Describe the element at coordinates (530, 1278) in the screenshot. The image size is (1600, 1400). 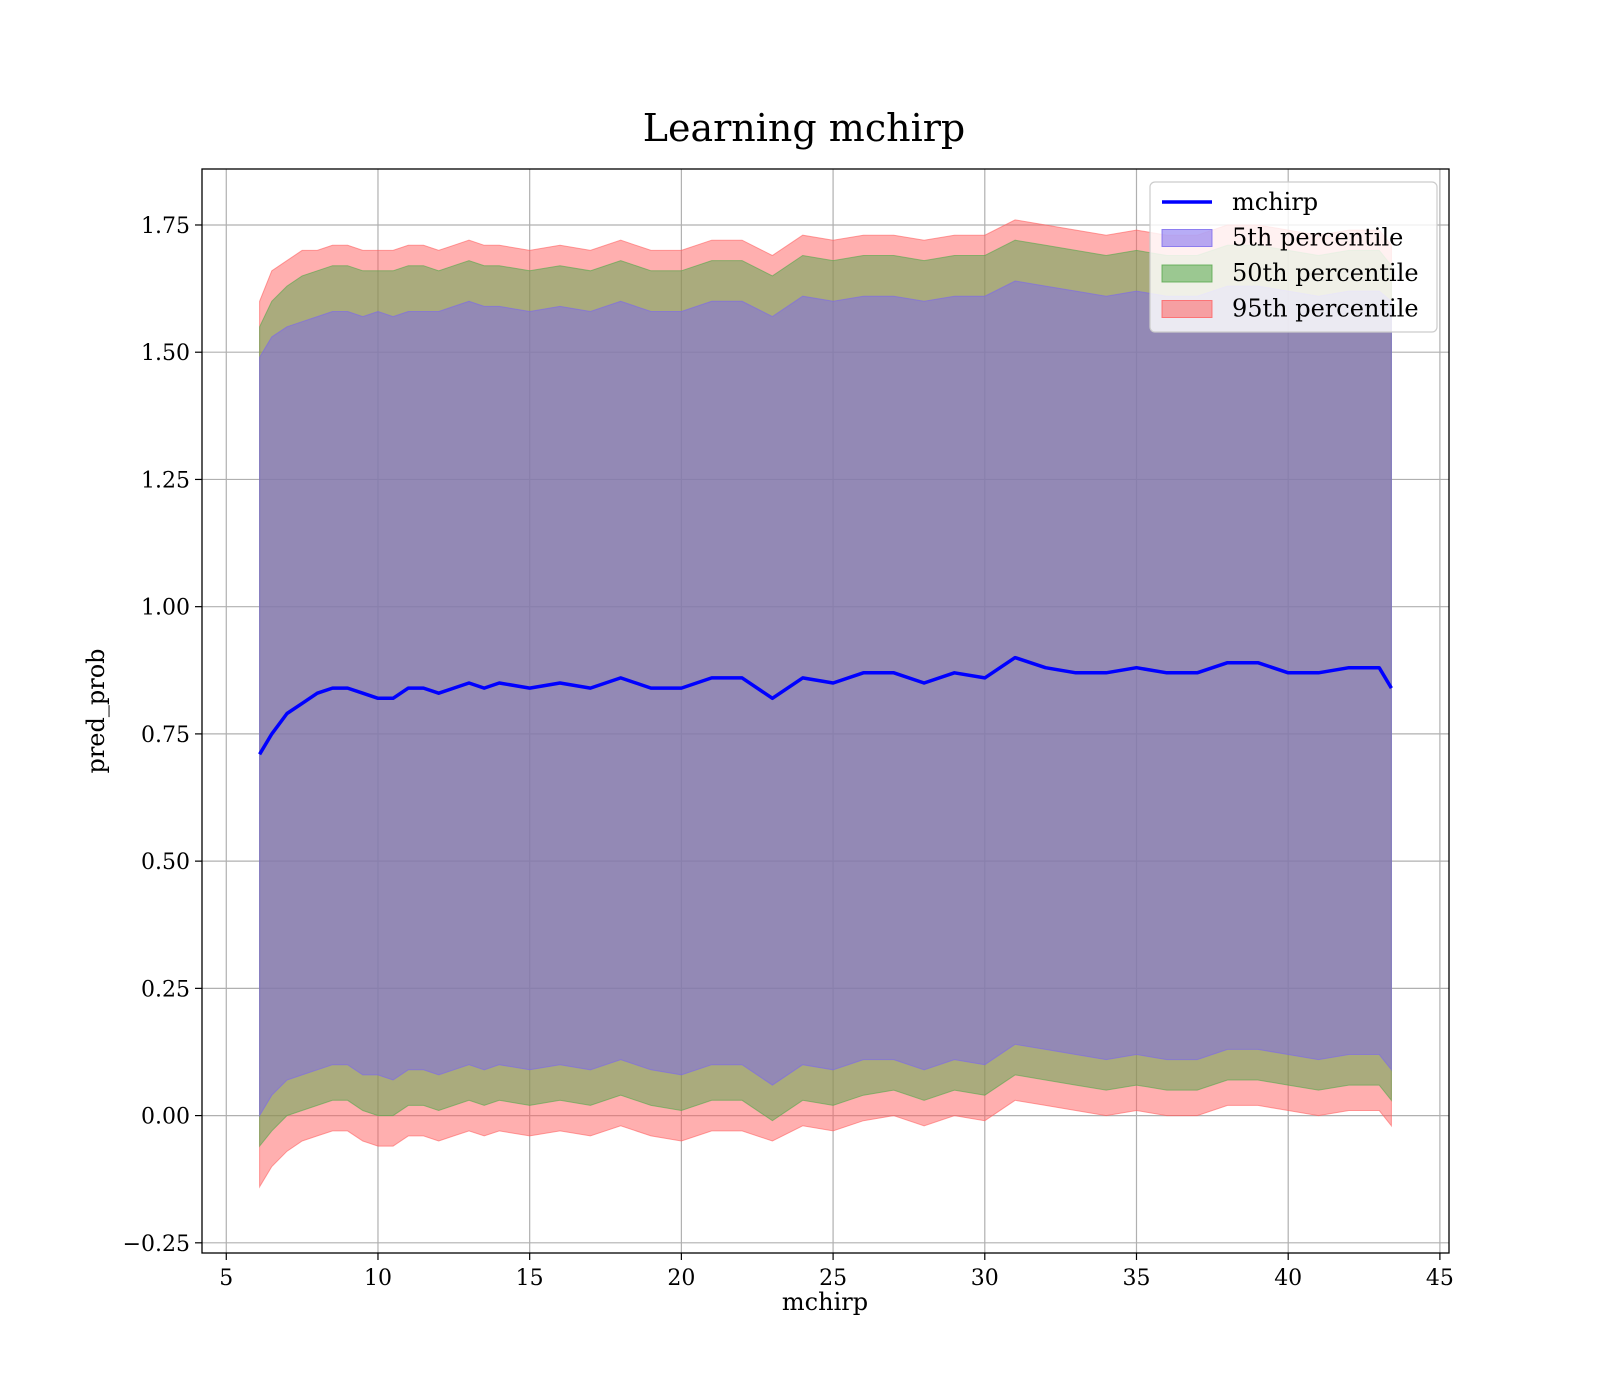
I see `x-tick-label: 15` at that location.